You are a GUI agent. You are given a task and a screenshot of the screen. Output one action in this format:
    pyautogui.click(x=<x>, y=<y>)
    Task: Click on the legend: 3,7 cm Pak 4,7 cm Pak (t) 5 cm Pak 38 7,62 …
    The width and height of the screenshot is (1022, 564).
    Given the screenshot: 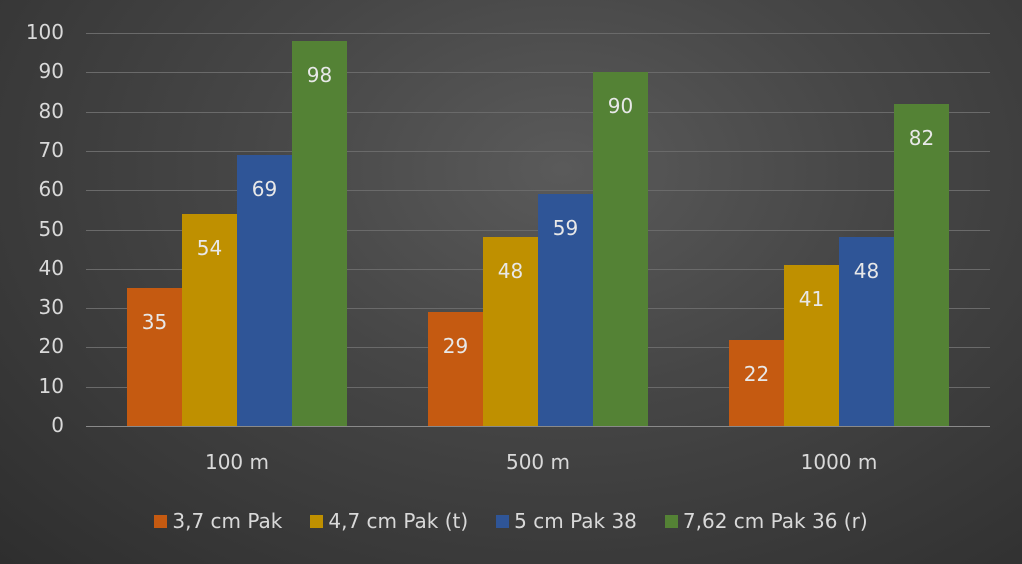 What is the action you would take?
    pyautogui.click(x=511, y=521)
    